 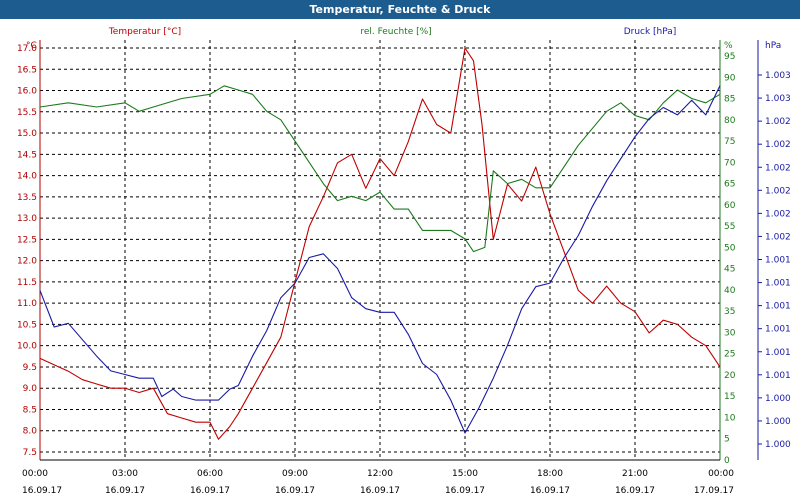 I want to click on x-tick-time: 12:00, so click(x=380, y=474).